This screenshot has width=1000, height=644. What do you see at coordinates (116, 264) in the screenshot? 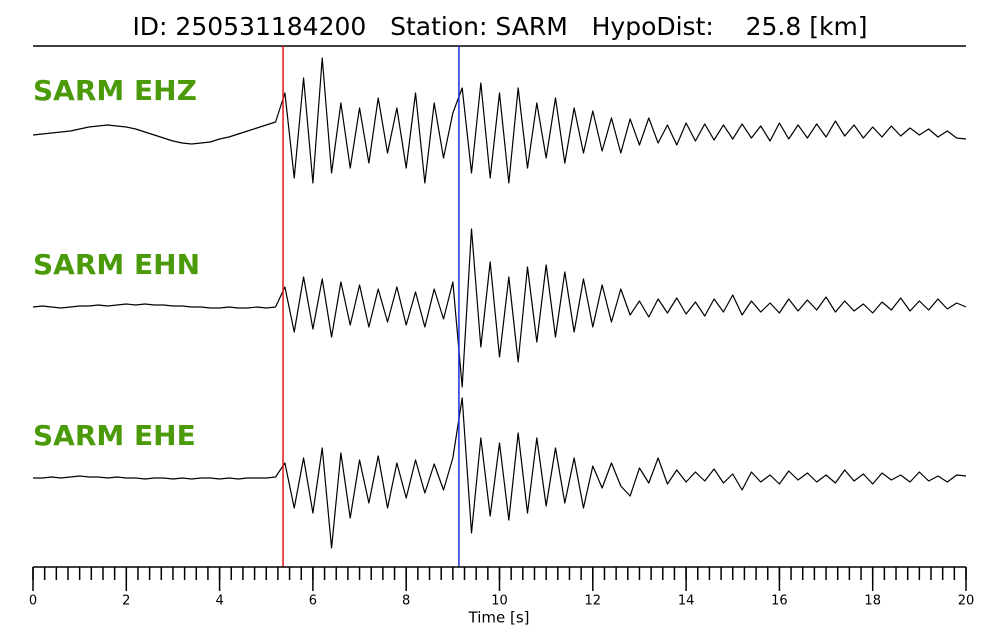
I see `trace-label: SARM EHN` at bounding box center [116, 264].